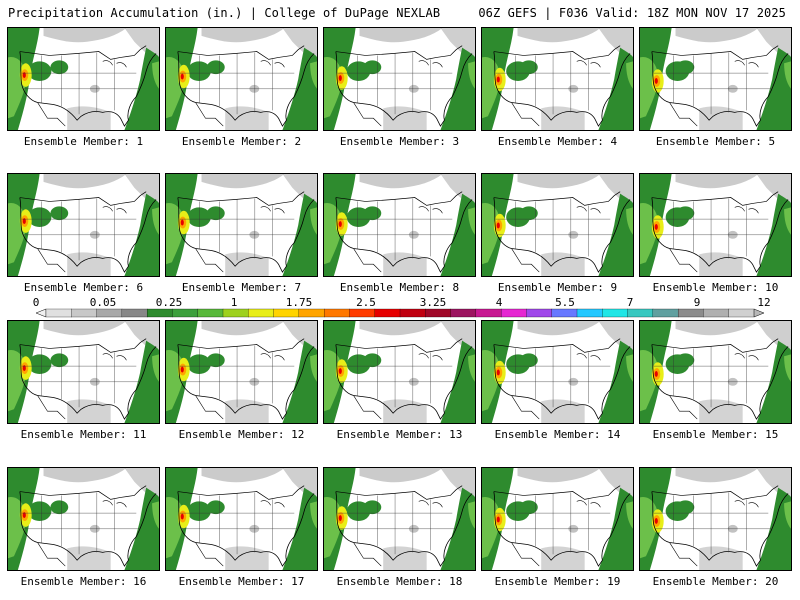  What do you see at coordinates (83, 287) in the screenshot?
I see `member-label: Ensemble Member: 6` at bounding box center [83, 287].